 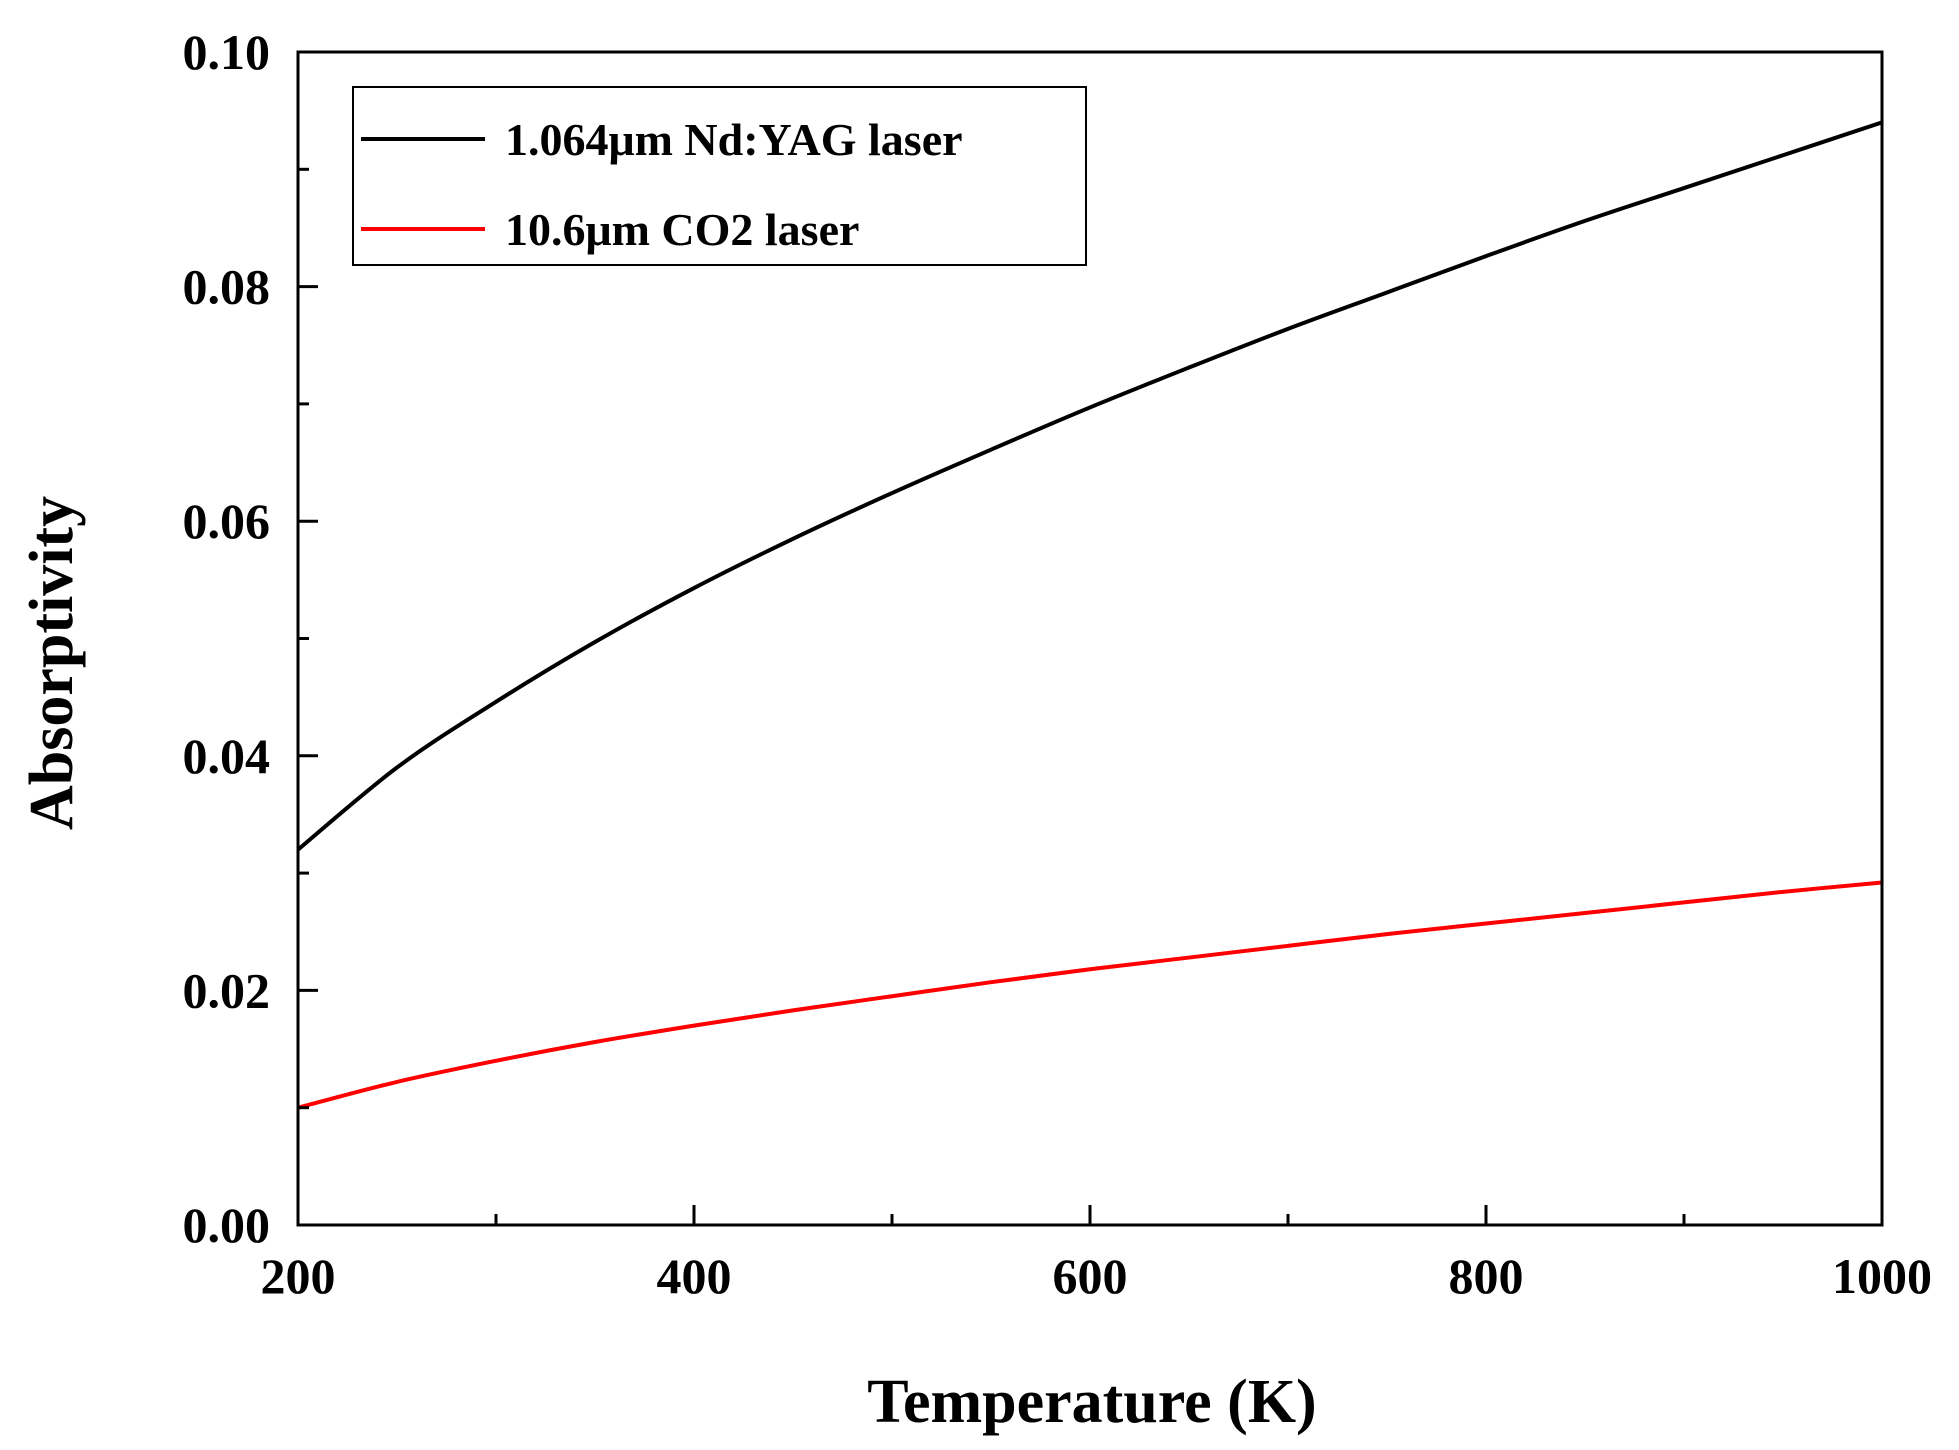 What do you see at coordinates (298, 1276) in the screenshot?
I see `x-tick-label: 200` at bounding box center [298, 1276].